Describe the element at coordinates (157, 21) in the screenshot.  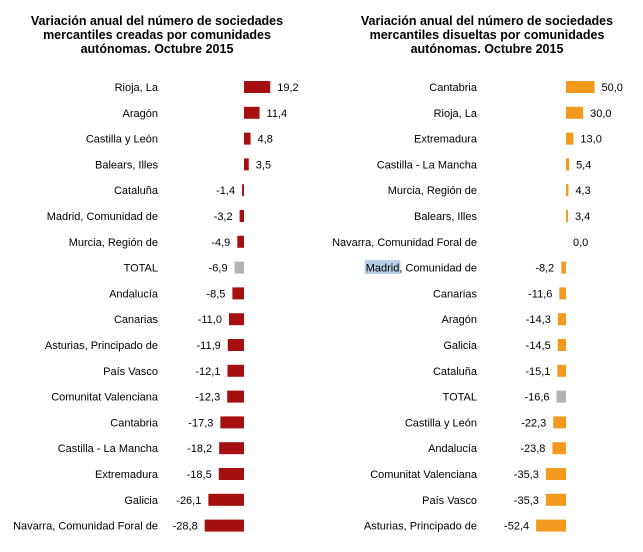
I see `left-title-line-1: Variación anual del número de sociedades` at that location.